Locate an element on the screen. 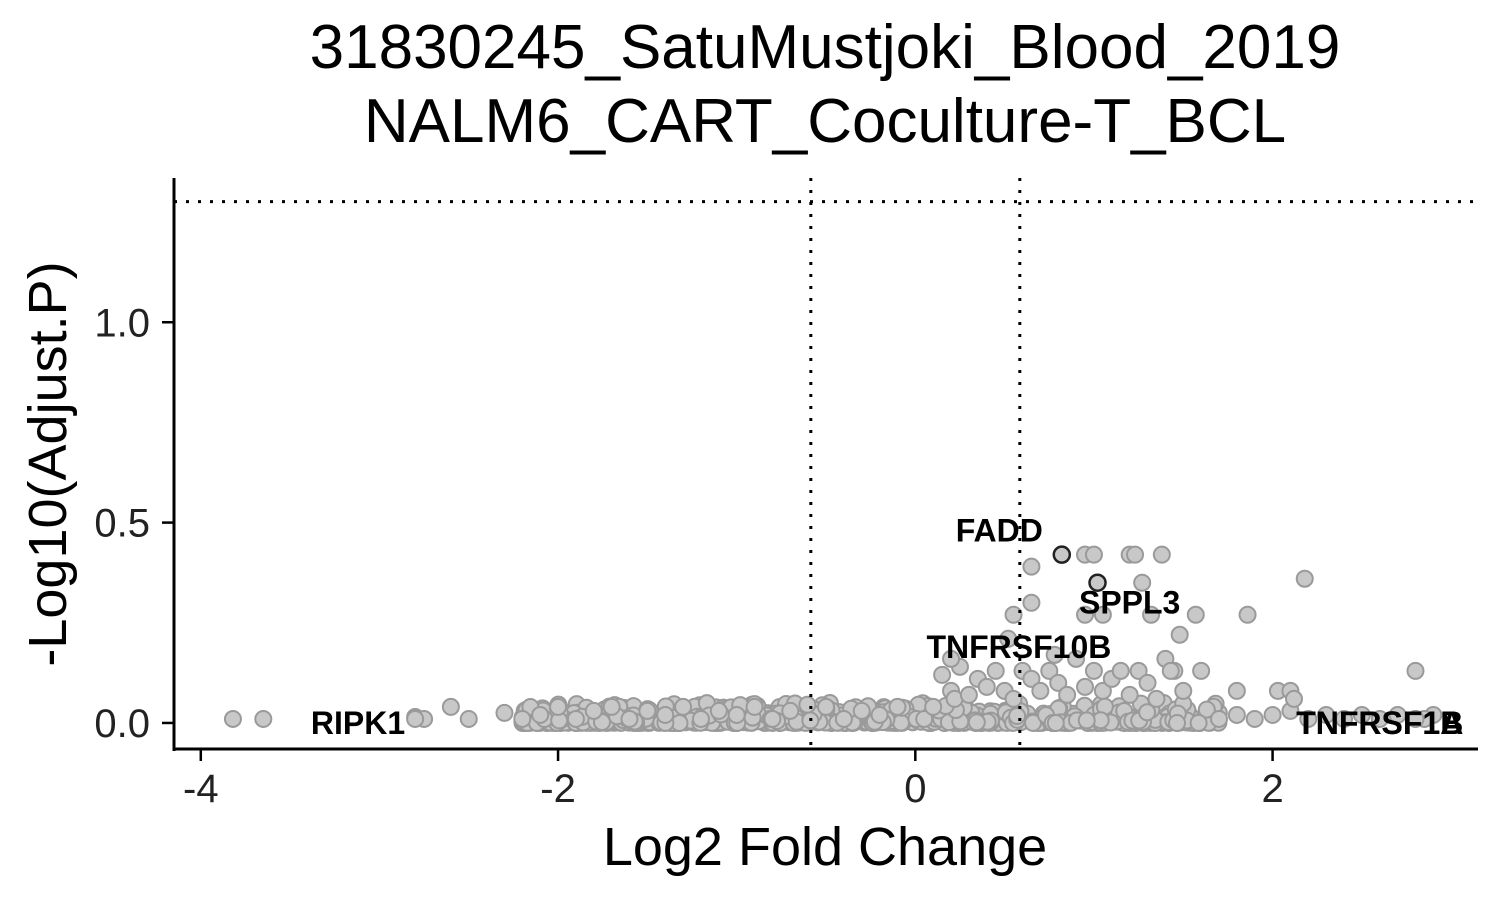 The width and height of the screenshot is (1500, 900). y-axis-ticks: 0.0 0.5 1.0 is located at coordinates (134, 523).